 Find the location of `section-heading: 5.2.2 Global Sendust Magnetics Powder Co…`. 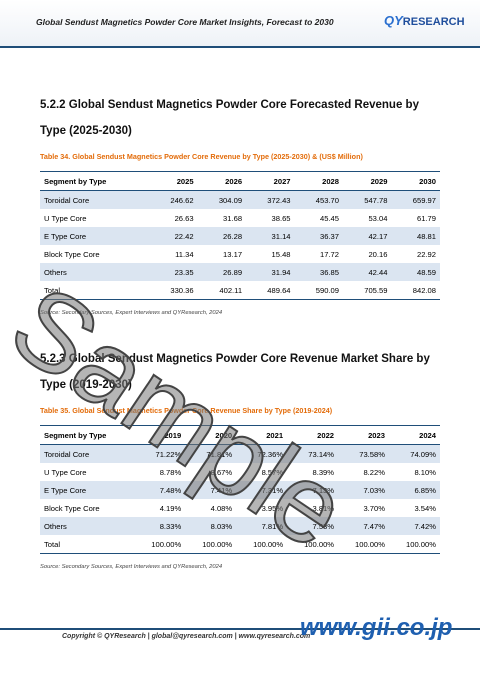

section-heading: 5.2.2 Global Sendust Magnetics Powder Co… is located at coordinates (229, 105).